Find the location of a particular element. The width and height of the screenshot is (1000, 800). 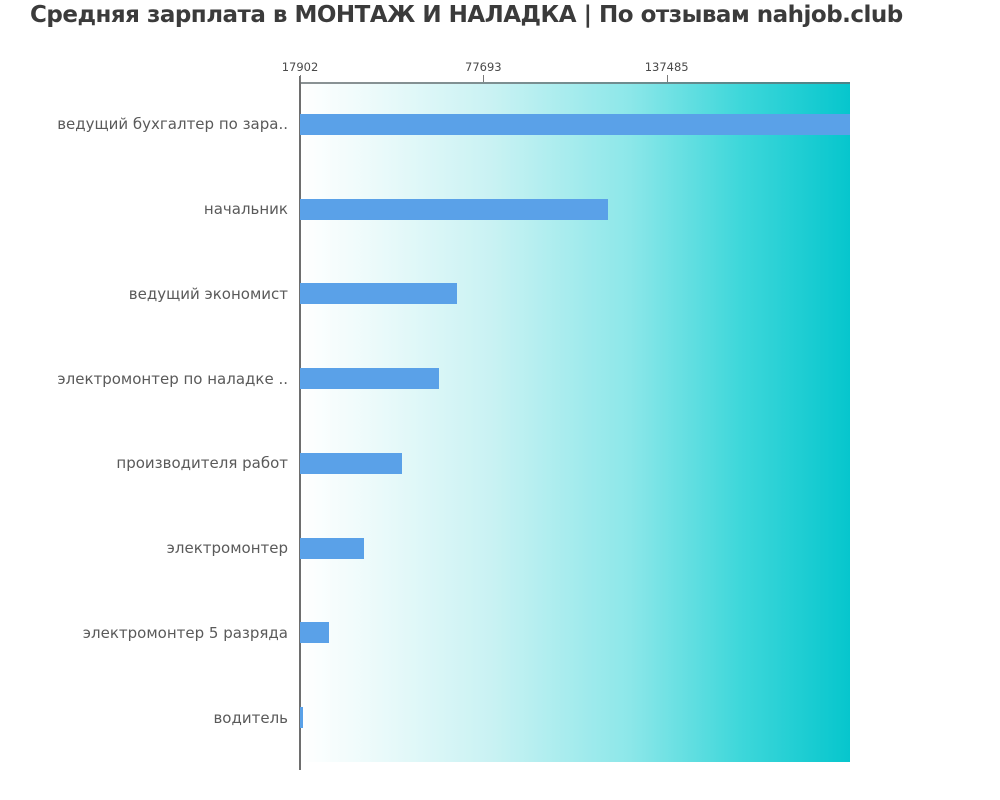

category-label: электромонтер is located at coordinates (227, 548).